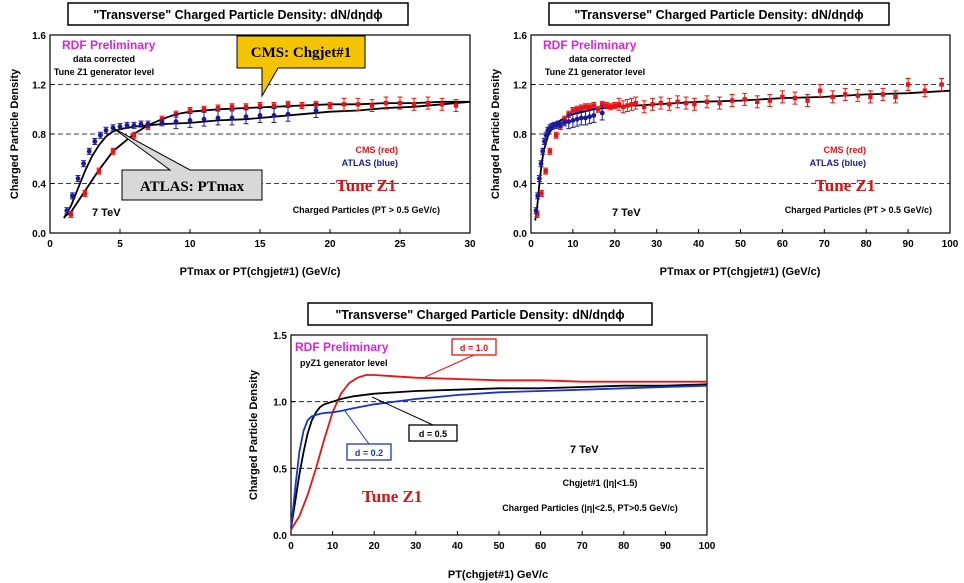  I want to click on d02-label: d = 0.2, so click(369, 453).